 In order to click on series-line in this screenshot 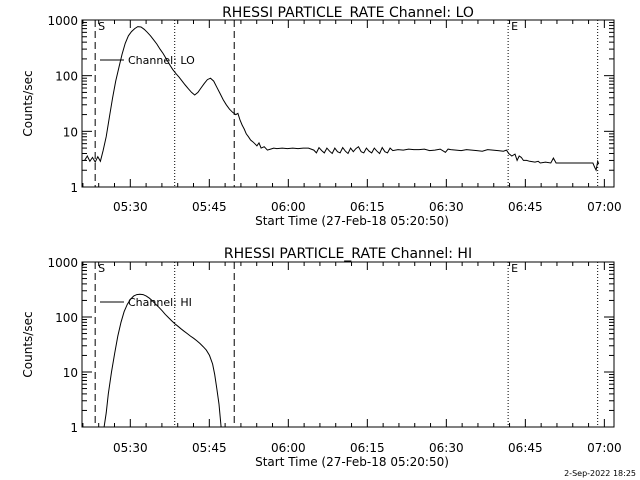, I will do `click(162, 360)`.